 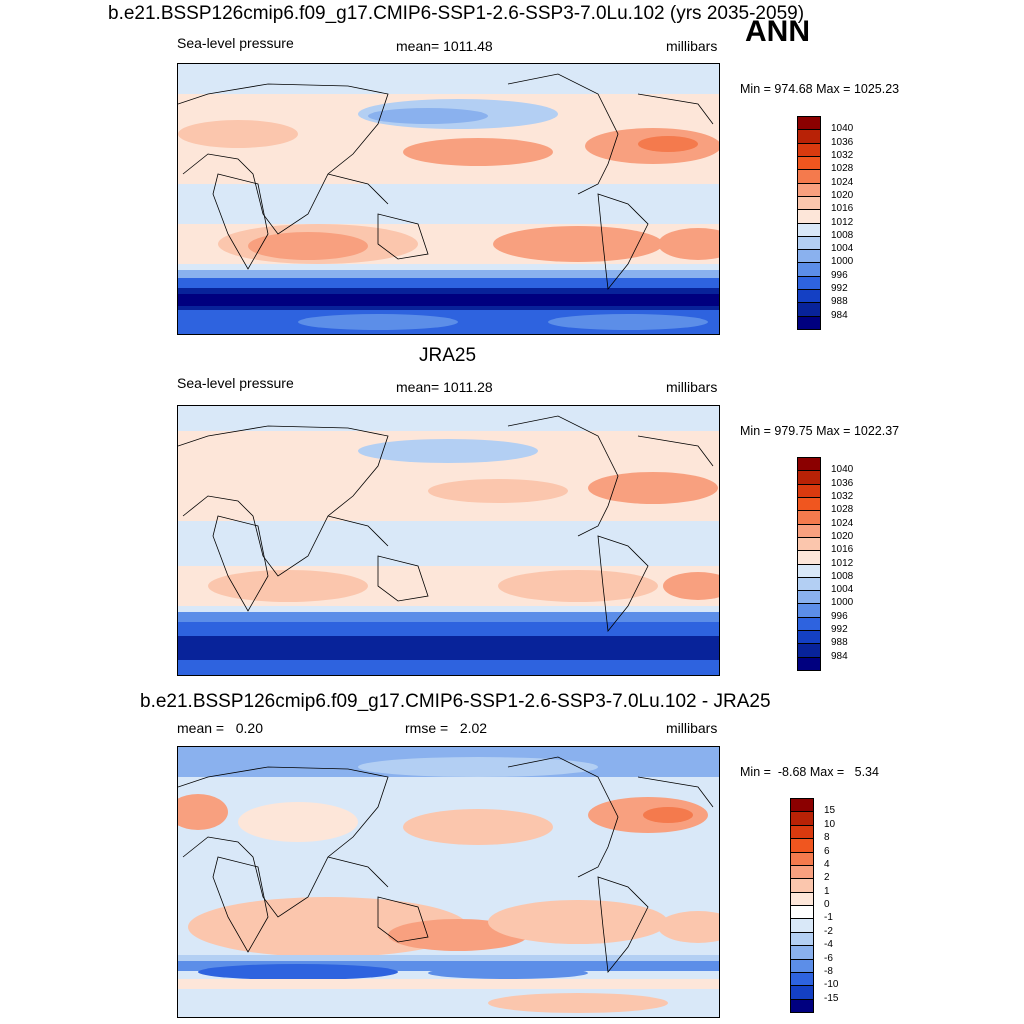 I want to click on colorbar-label: -6, so click(x=828, y=958).